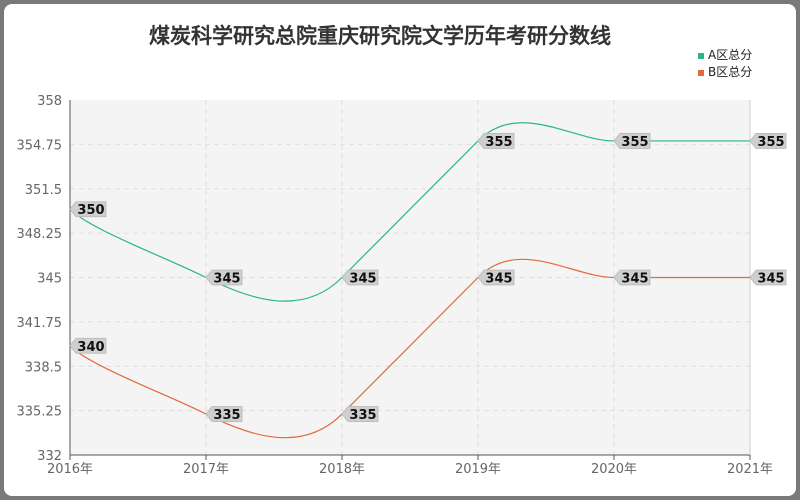 The image size is (800, 500). I want to click on y-tick-label: 338.5, so click(43, 367).